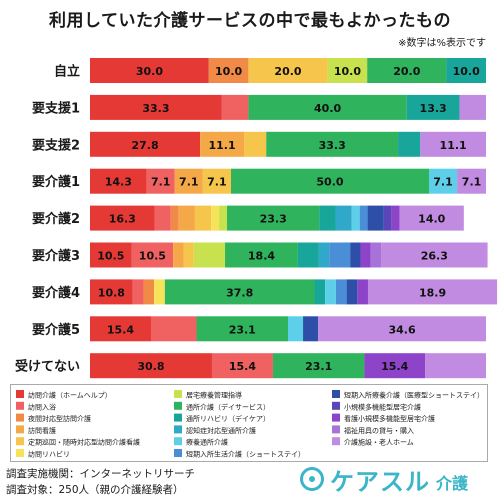 Image resolution: width=500 pixels, height=500 pixels. I want to click on data-label: 26.3, so click(434, 256).